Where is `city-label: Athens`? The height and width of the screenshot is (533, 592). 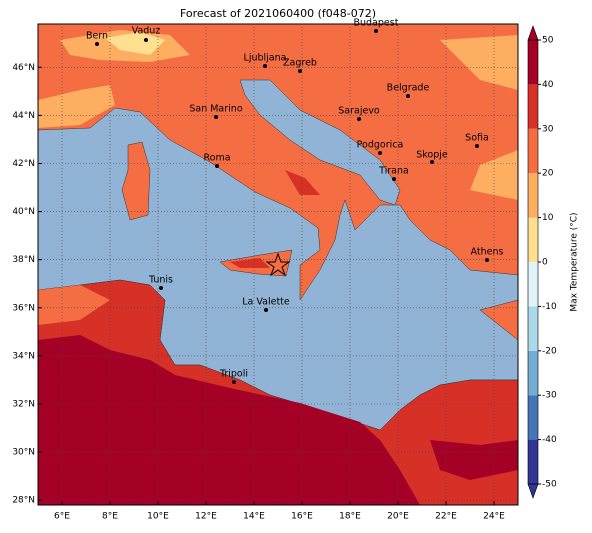
city-label: Athens is located at coordinates (487, 252).